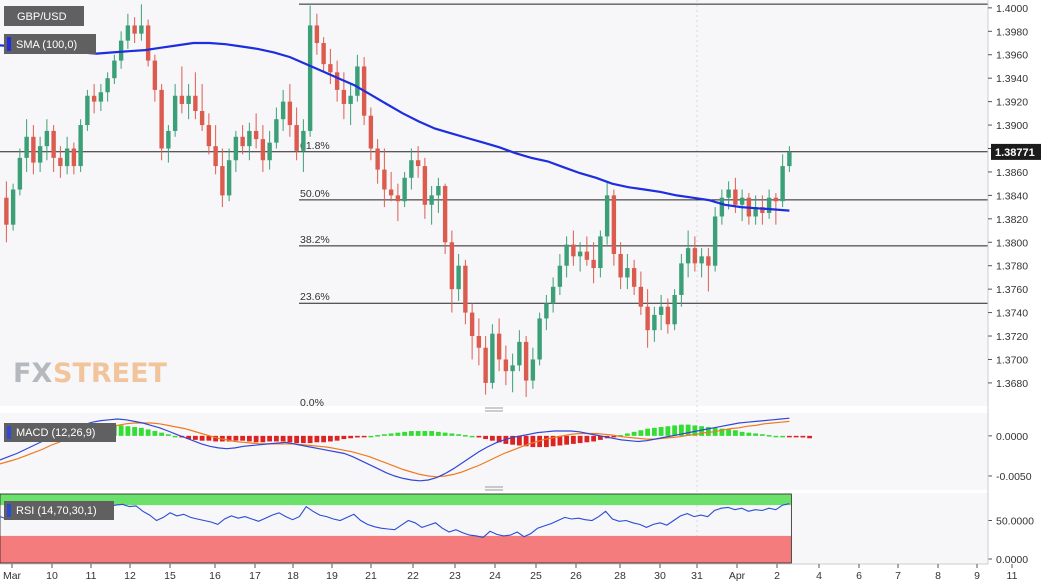  What do you see at coordinates (56, 511) in the screenshot?
I see `rsi-label: RSI (14,70,30,1)` at bounding box center [56, 511].